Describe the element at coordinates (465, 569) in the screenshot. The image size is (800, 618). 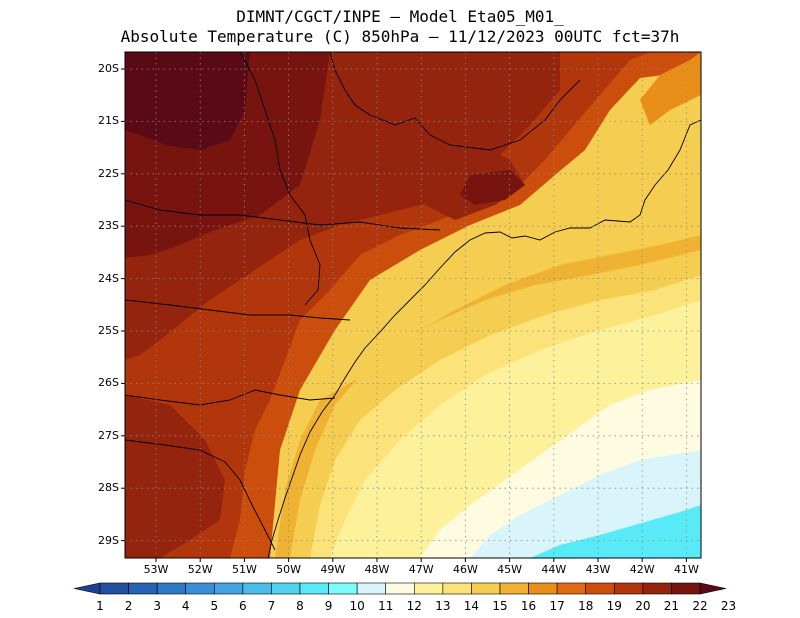
I see `lon-label: 46W` at that location.